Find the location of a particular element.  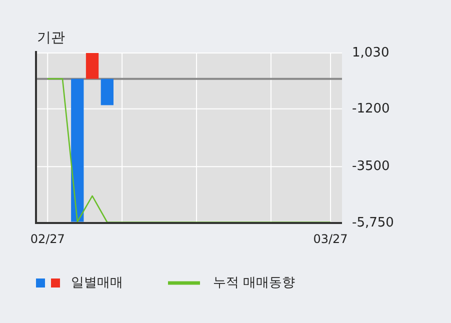

legend-label: 누적 매매동향 is located at coordinates (254, 283).